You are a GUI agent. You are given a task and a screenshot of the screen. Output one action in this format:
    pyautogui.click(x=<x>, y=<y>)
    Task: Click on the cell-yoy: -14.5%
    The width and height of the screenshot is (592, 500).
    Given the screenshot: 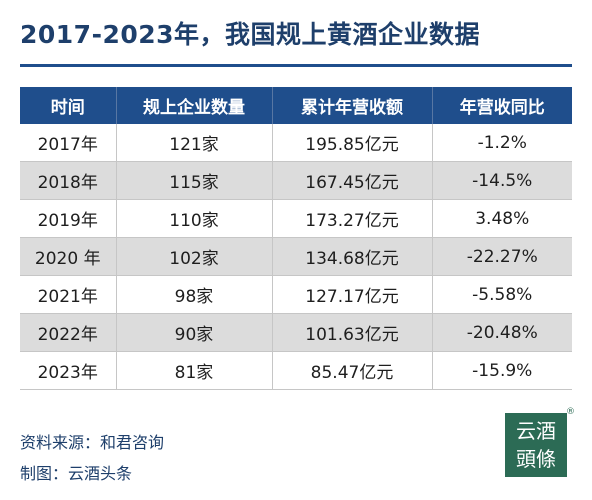 What is the action you would take?
    pyautogui.click(x=502, y=180)
    